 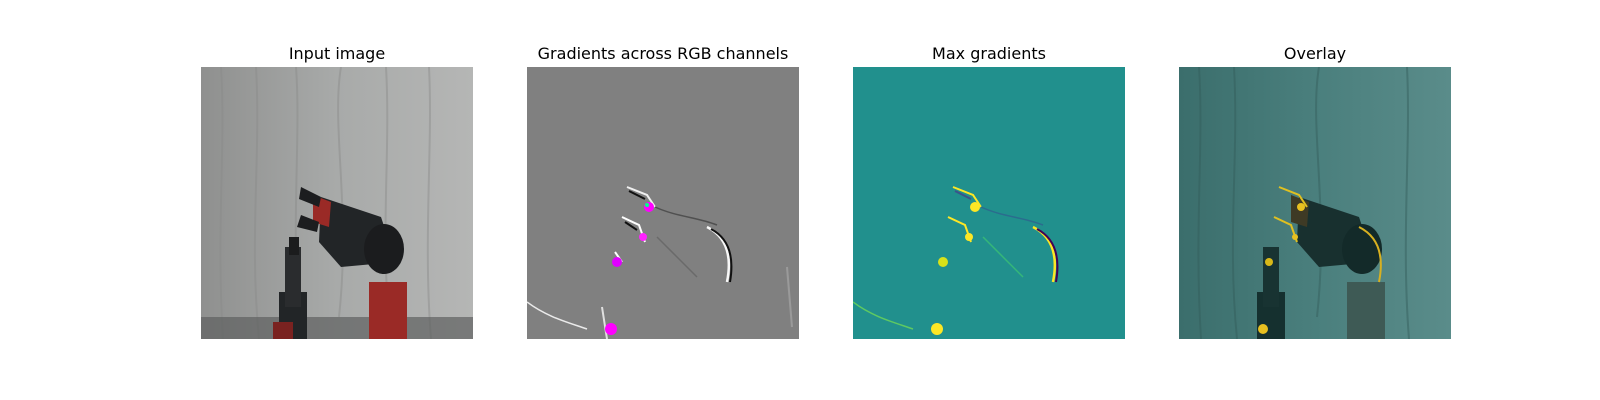 What do you see at coordinates (340, 263) in the screenshot?
I see `robot-arm` at bounding box center [340, 263].